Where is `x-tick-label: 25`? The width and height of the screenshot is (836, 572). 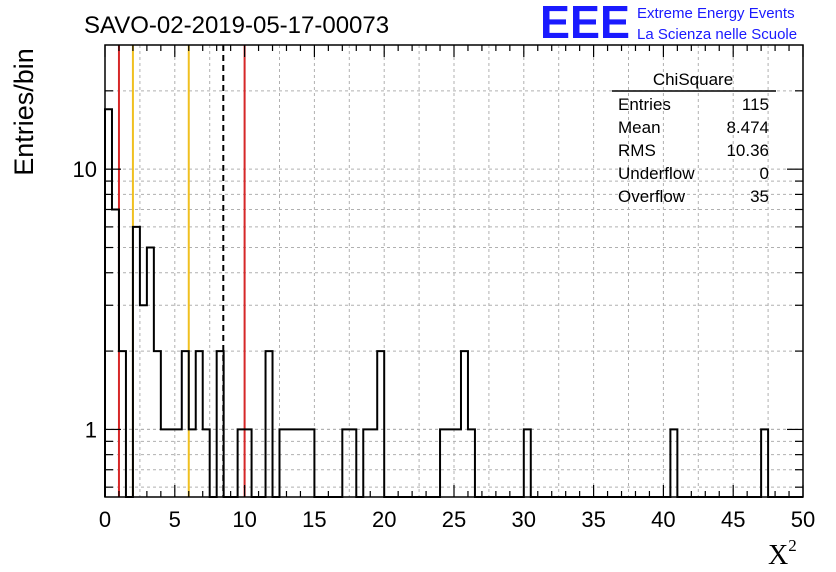
x-tick-label: 25 is located at coordinates (454, 519).